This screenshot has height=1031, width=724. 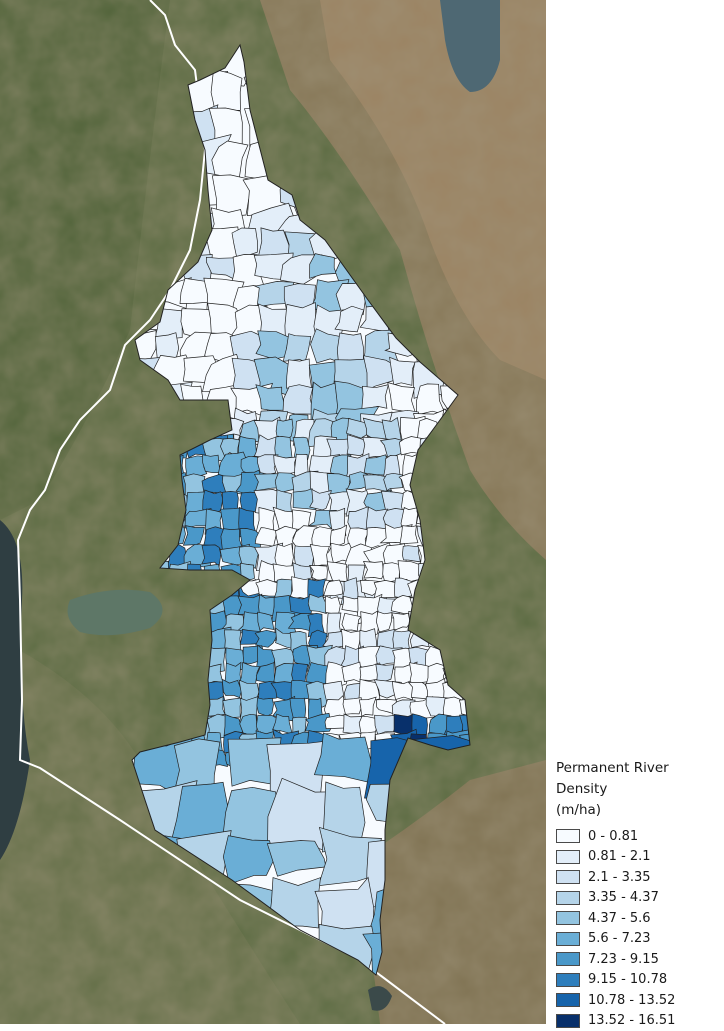 I want to click on legend-item: 5.6 - 7.23, so click(x=639, y=939).